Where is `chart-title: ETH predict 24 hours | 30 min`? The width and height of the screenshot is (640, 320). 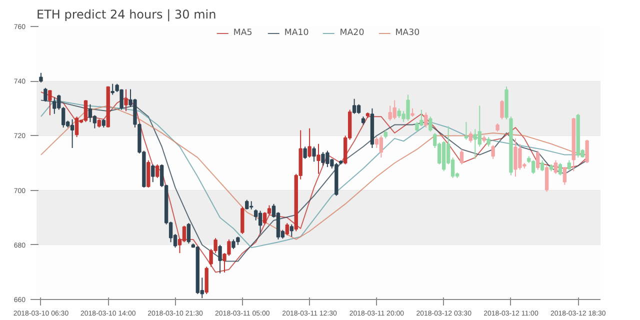
chart-title: ETH predict 24 hours | 30 min is located at coordinates (126, 15).